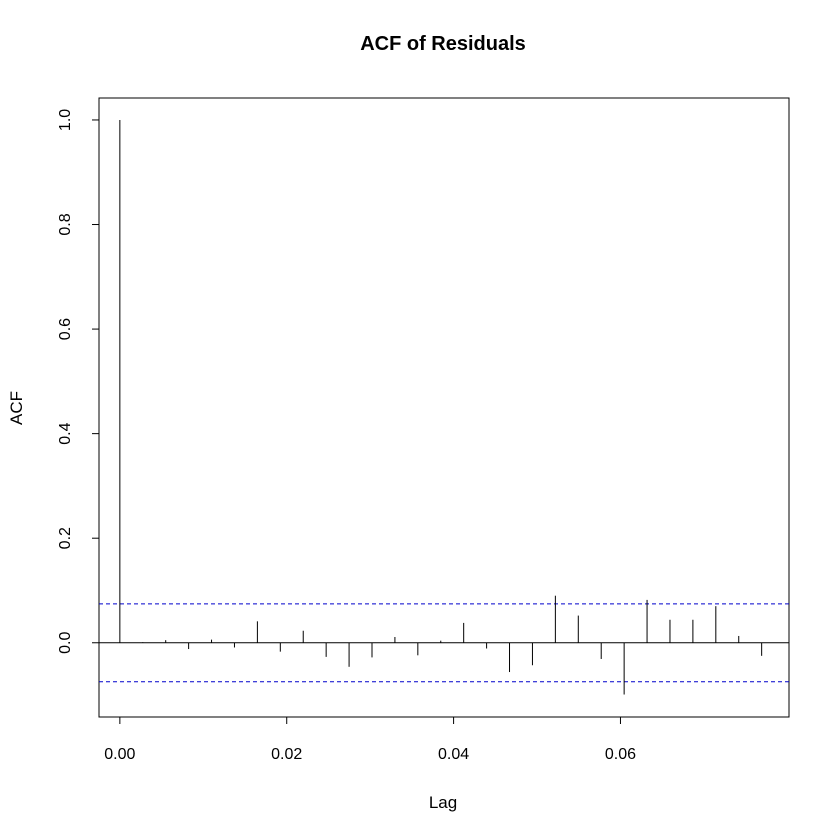 The width and height of the screenshot is (840, 840). I want to click on y-tick-label: 1.0, so click(65, 120).